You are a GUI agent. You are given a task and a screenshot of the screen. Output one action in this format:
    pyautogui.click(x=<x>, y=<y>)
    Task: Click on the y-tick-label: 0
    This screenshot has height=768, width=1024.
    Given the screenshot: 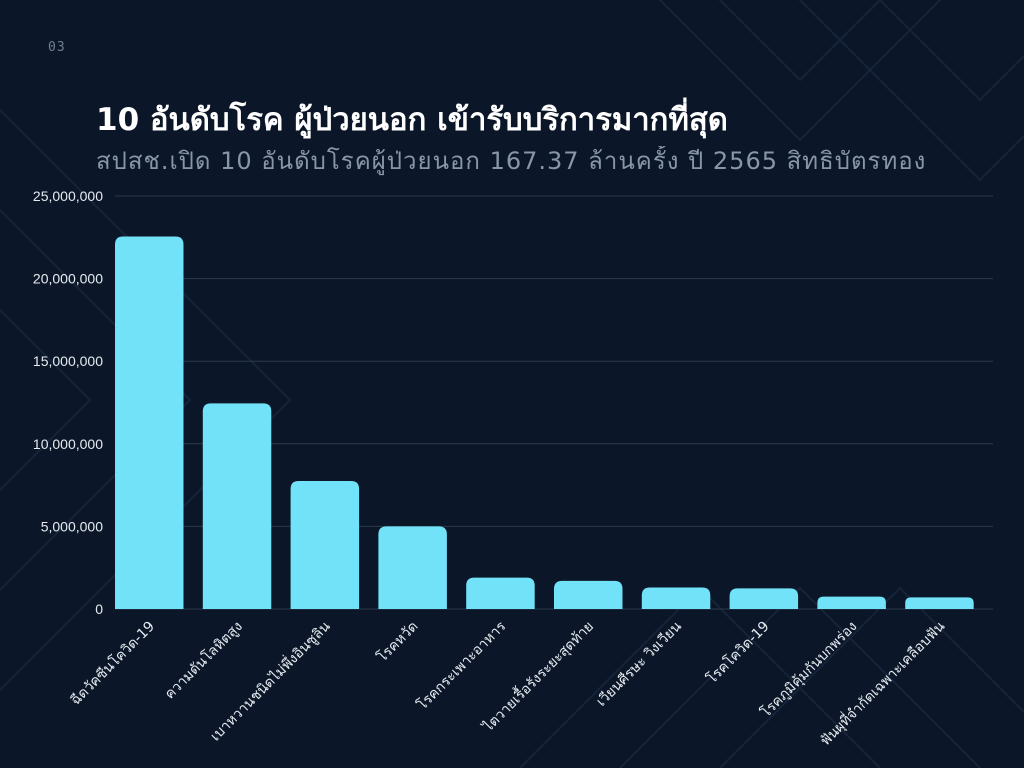 What is the action you would take?
    pyautogui.click(x=99, y=609)
    